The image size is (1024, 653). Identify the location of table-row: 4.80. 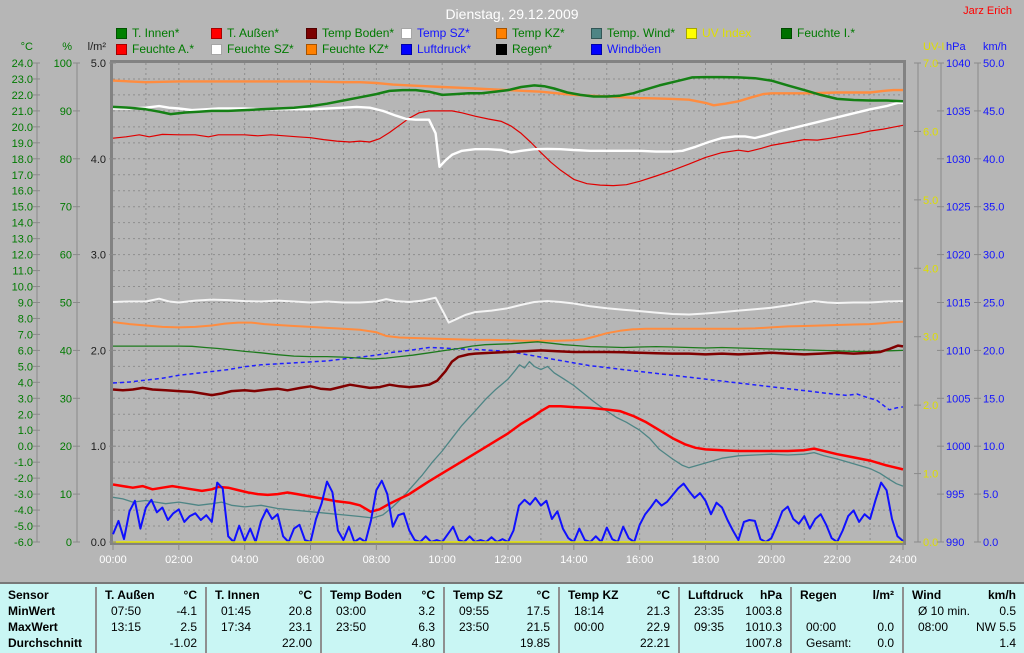
(382, 643).